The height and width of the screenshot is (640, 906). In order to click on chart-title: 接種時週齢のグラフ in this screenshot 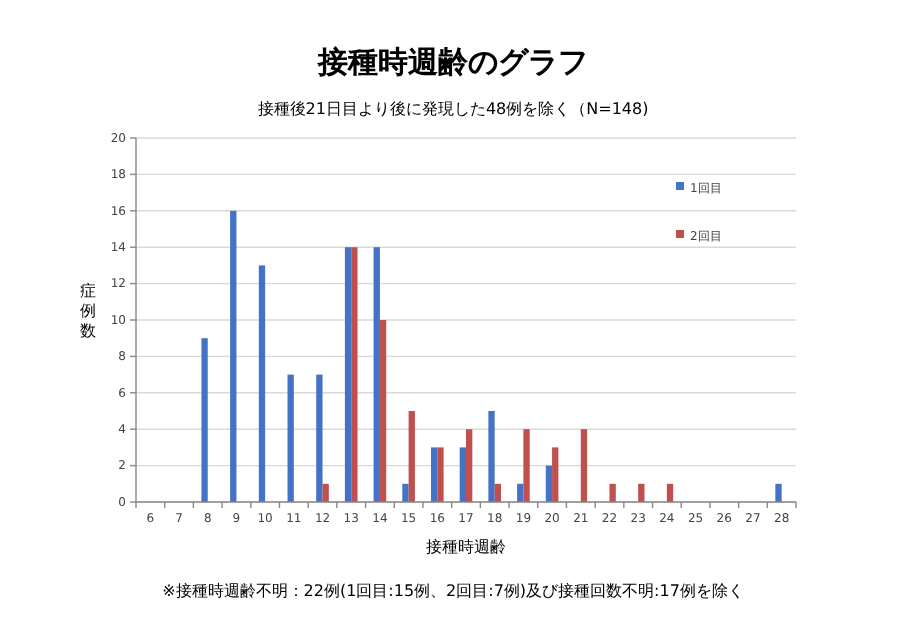, I will do `click(452, 62)`.